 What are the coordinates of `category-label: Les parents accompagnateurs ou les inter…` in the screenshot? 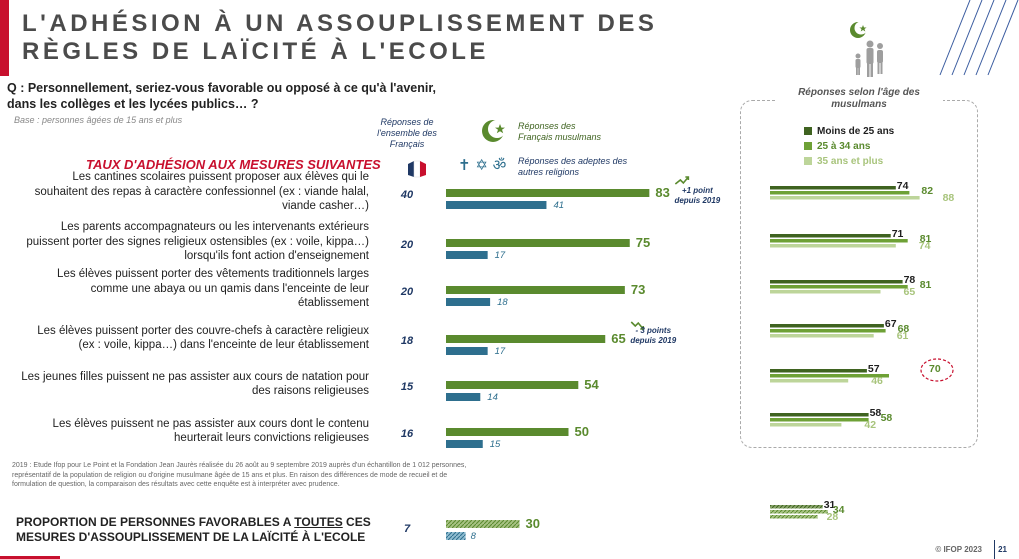 It's located at (184, 242).